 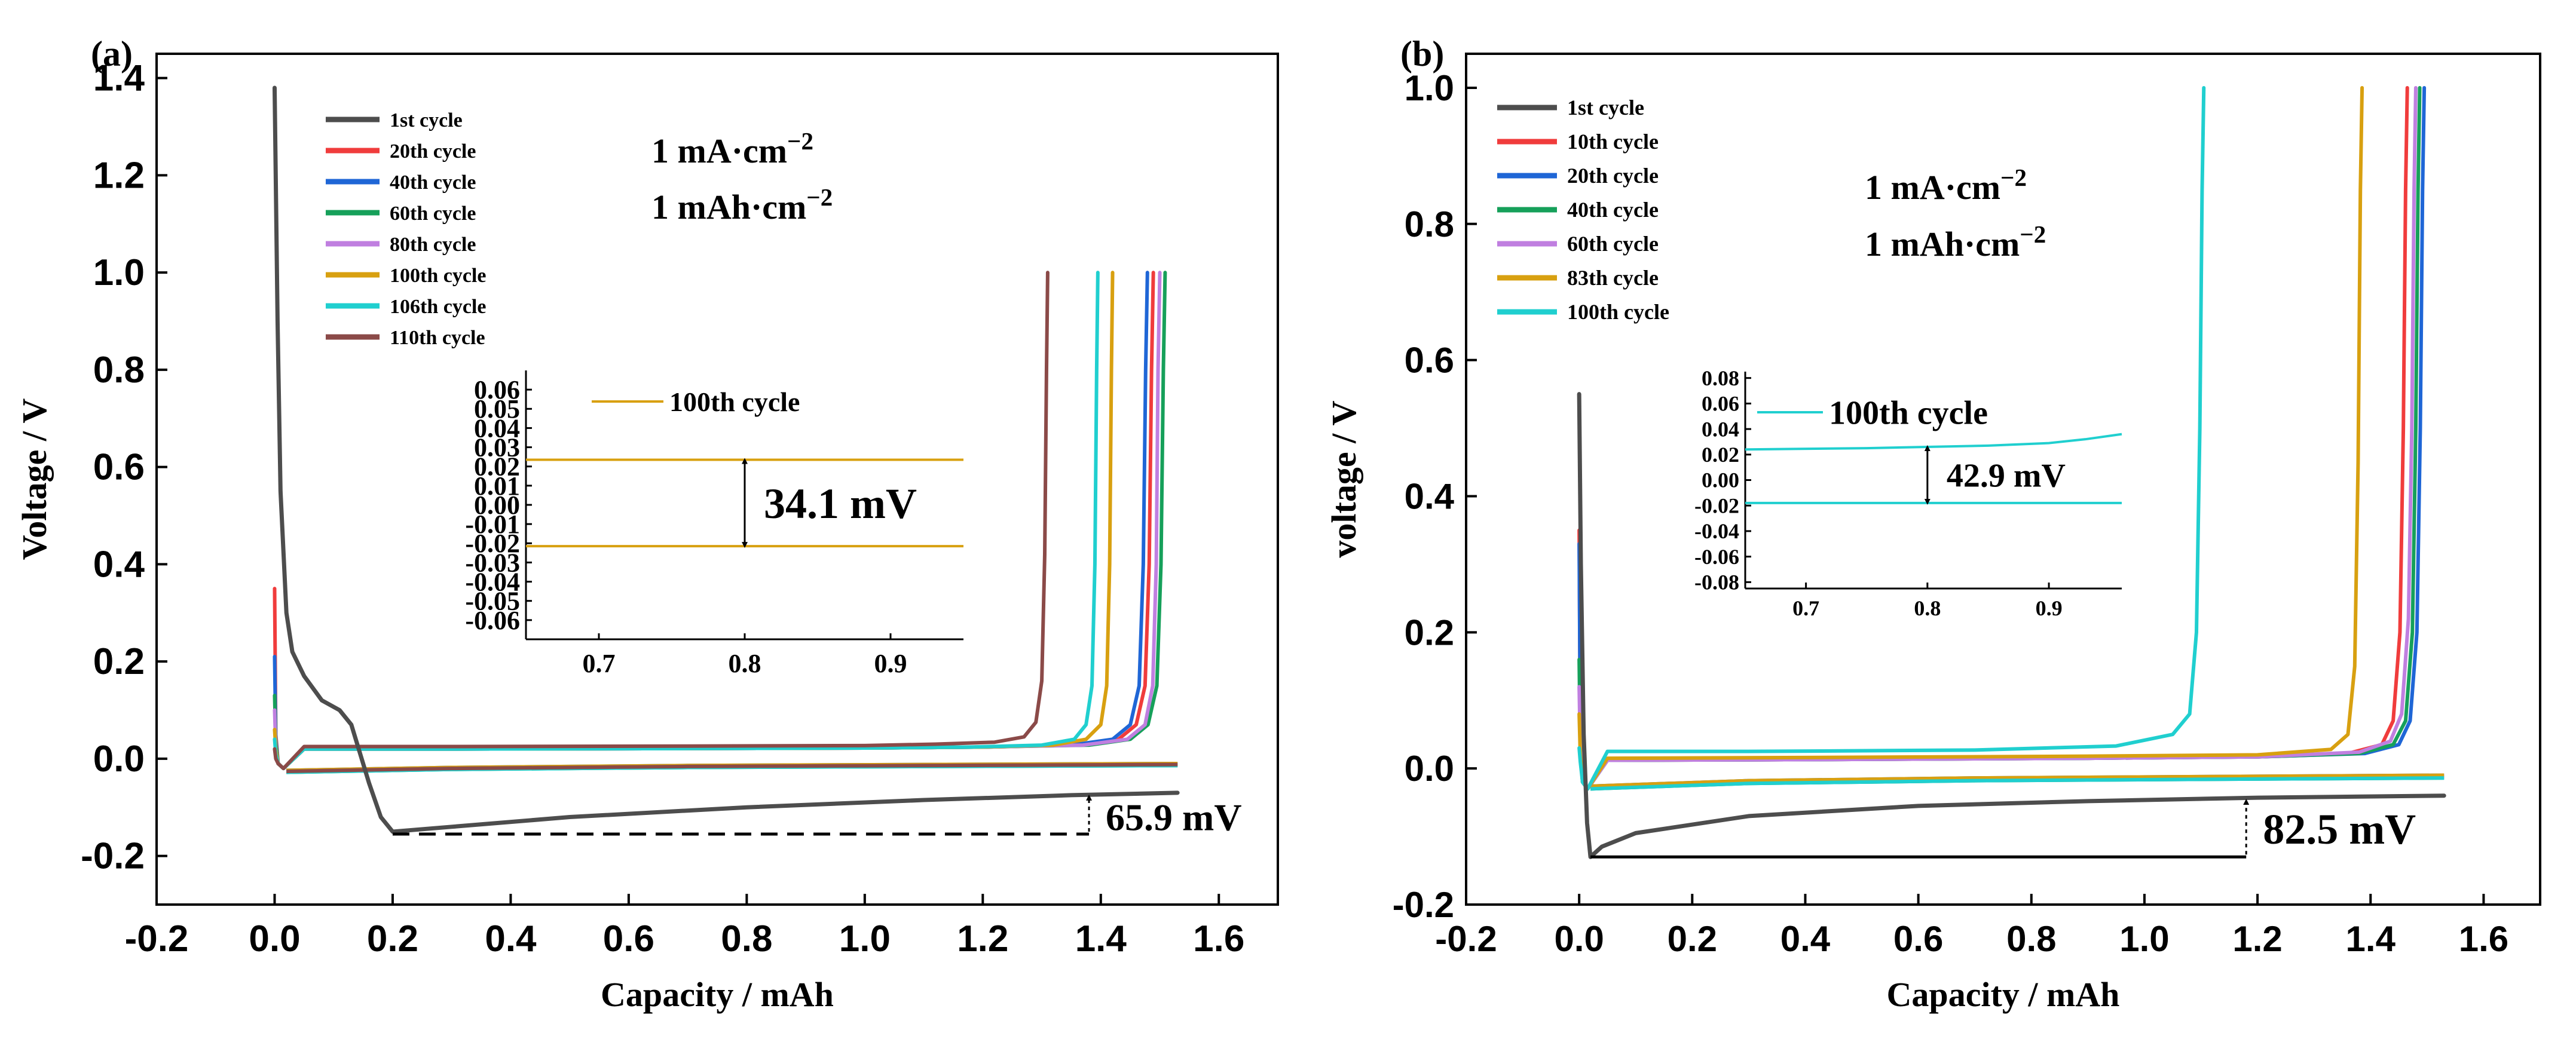 What do you see at coordinates (492, 601) in the screenshot?
I see `inset-y-tick-label: -0.05` at bounding box center [492, 601].